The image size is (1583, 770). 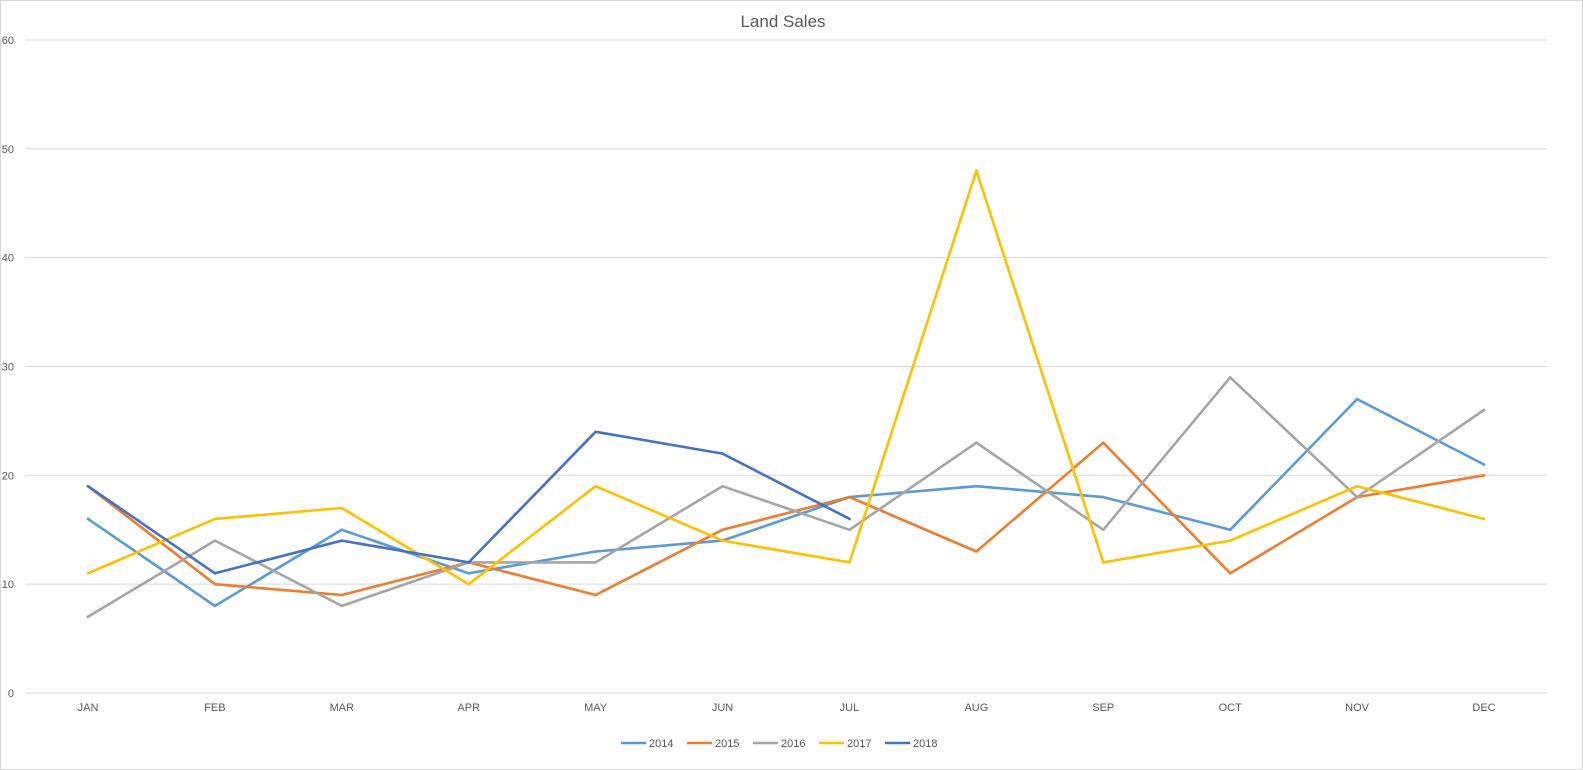 I want to click on series-line-2018, so click(x=468, y=502).